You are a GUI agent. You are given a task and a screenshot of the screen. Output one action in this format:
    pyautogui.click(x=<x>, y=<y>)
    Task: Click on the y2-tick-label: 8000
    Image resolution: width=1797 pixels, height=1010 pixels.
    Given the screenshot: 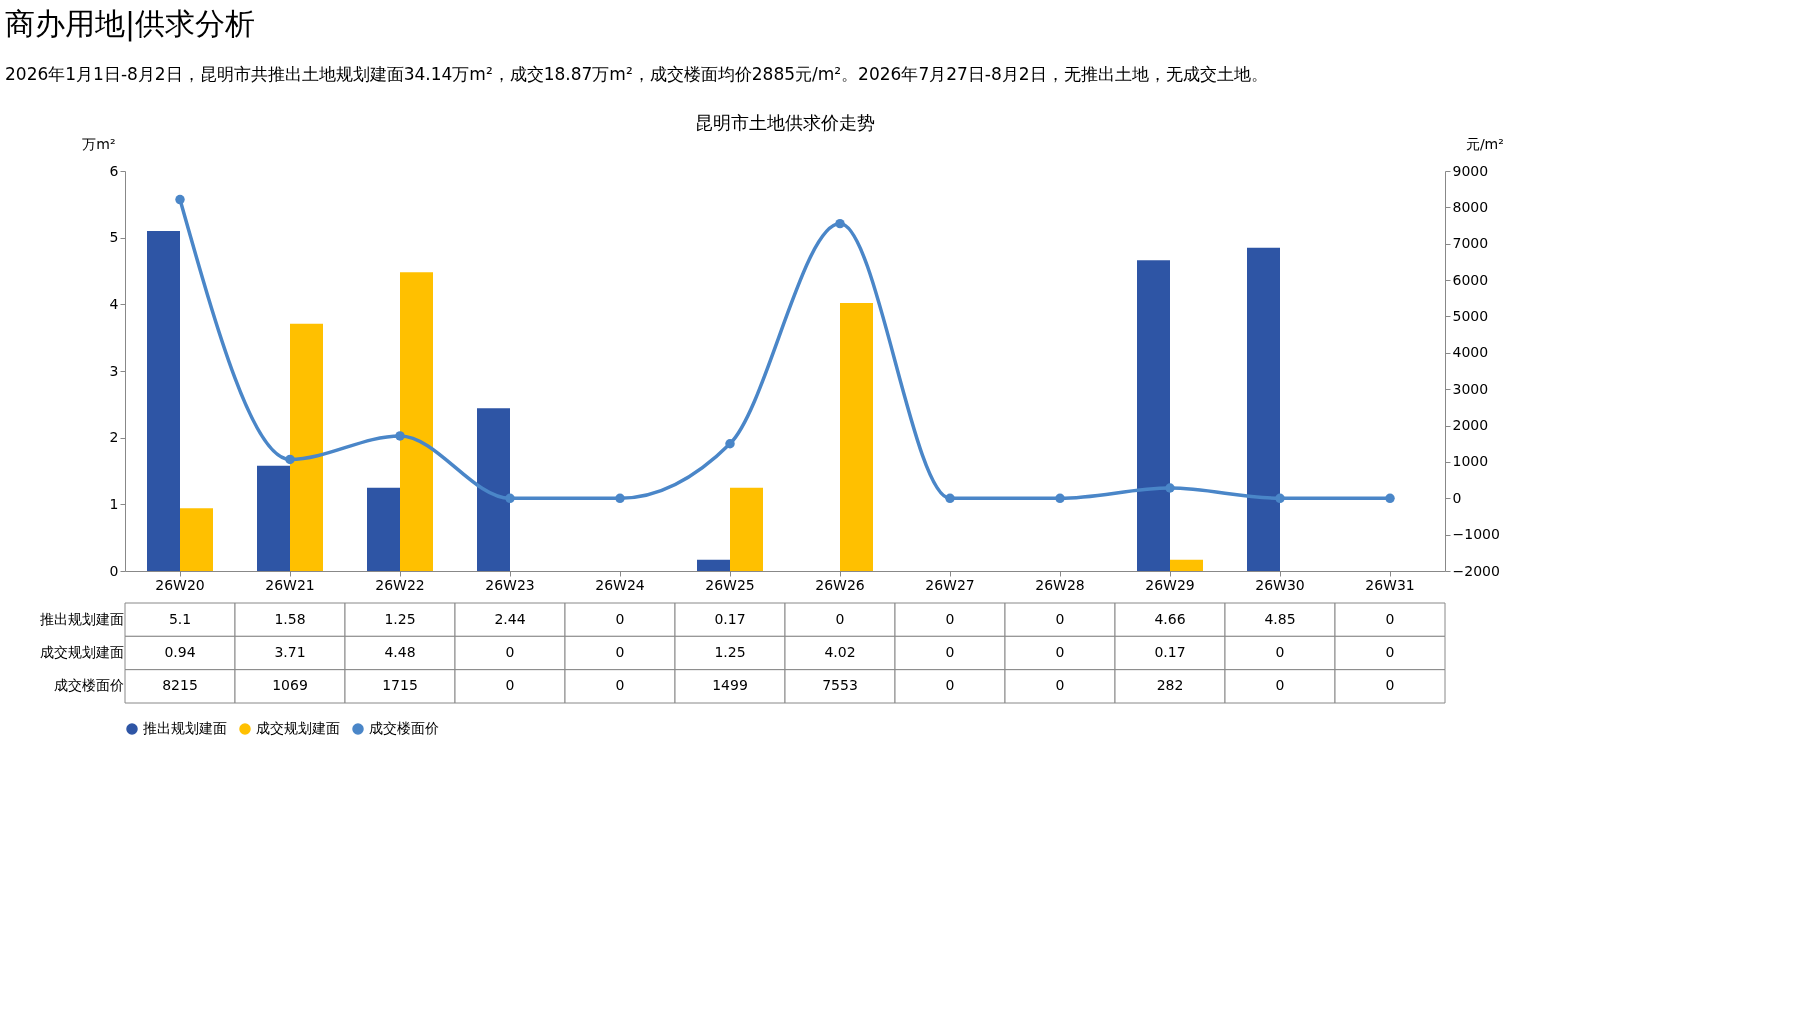 What is the action you would take?
    pyautogui.click(x=1470, y=206)
    